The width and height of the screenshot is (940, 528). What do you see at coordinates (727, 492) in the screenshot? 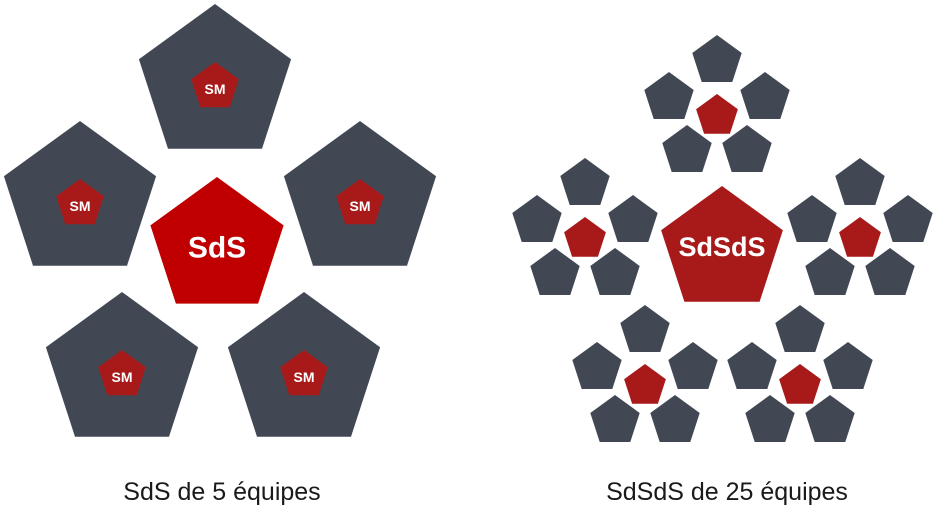
I see `right-caption: SdSdS de 25 équipes` at bounding box center [727, 492].